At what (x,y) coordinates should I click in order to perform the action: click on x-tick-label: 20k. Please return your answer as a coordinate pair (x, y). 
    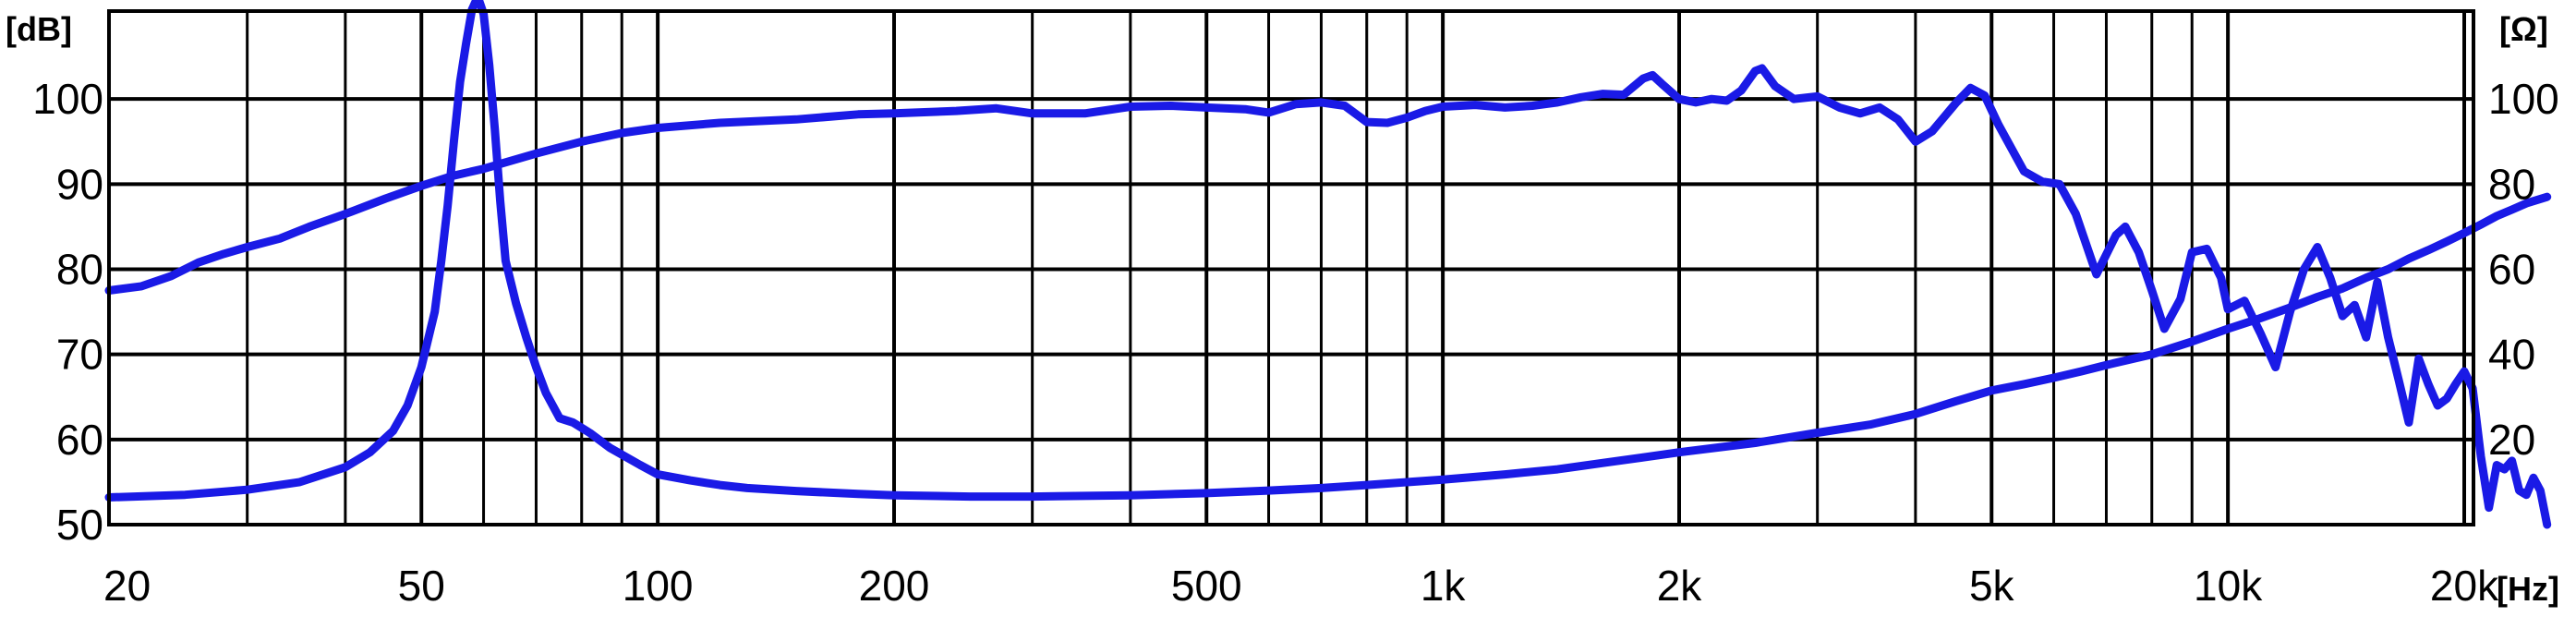
    Looking at the image, I should click on (2464, 586).